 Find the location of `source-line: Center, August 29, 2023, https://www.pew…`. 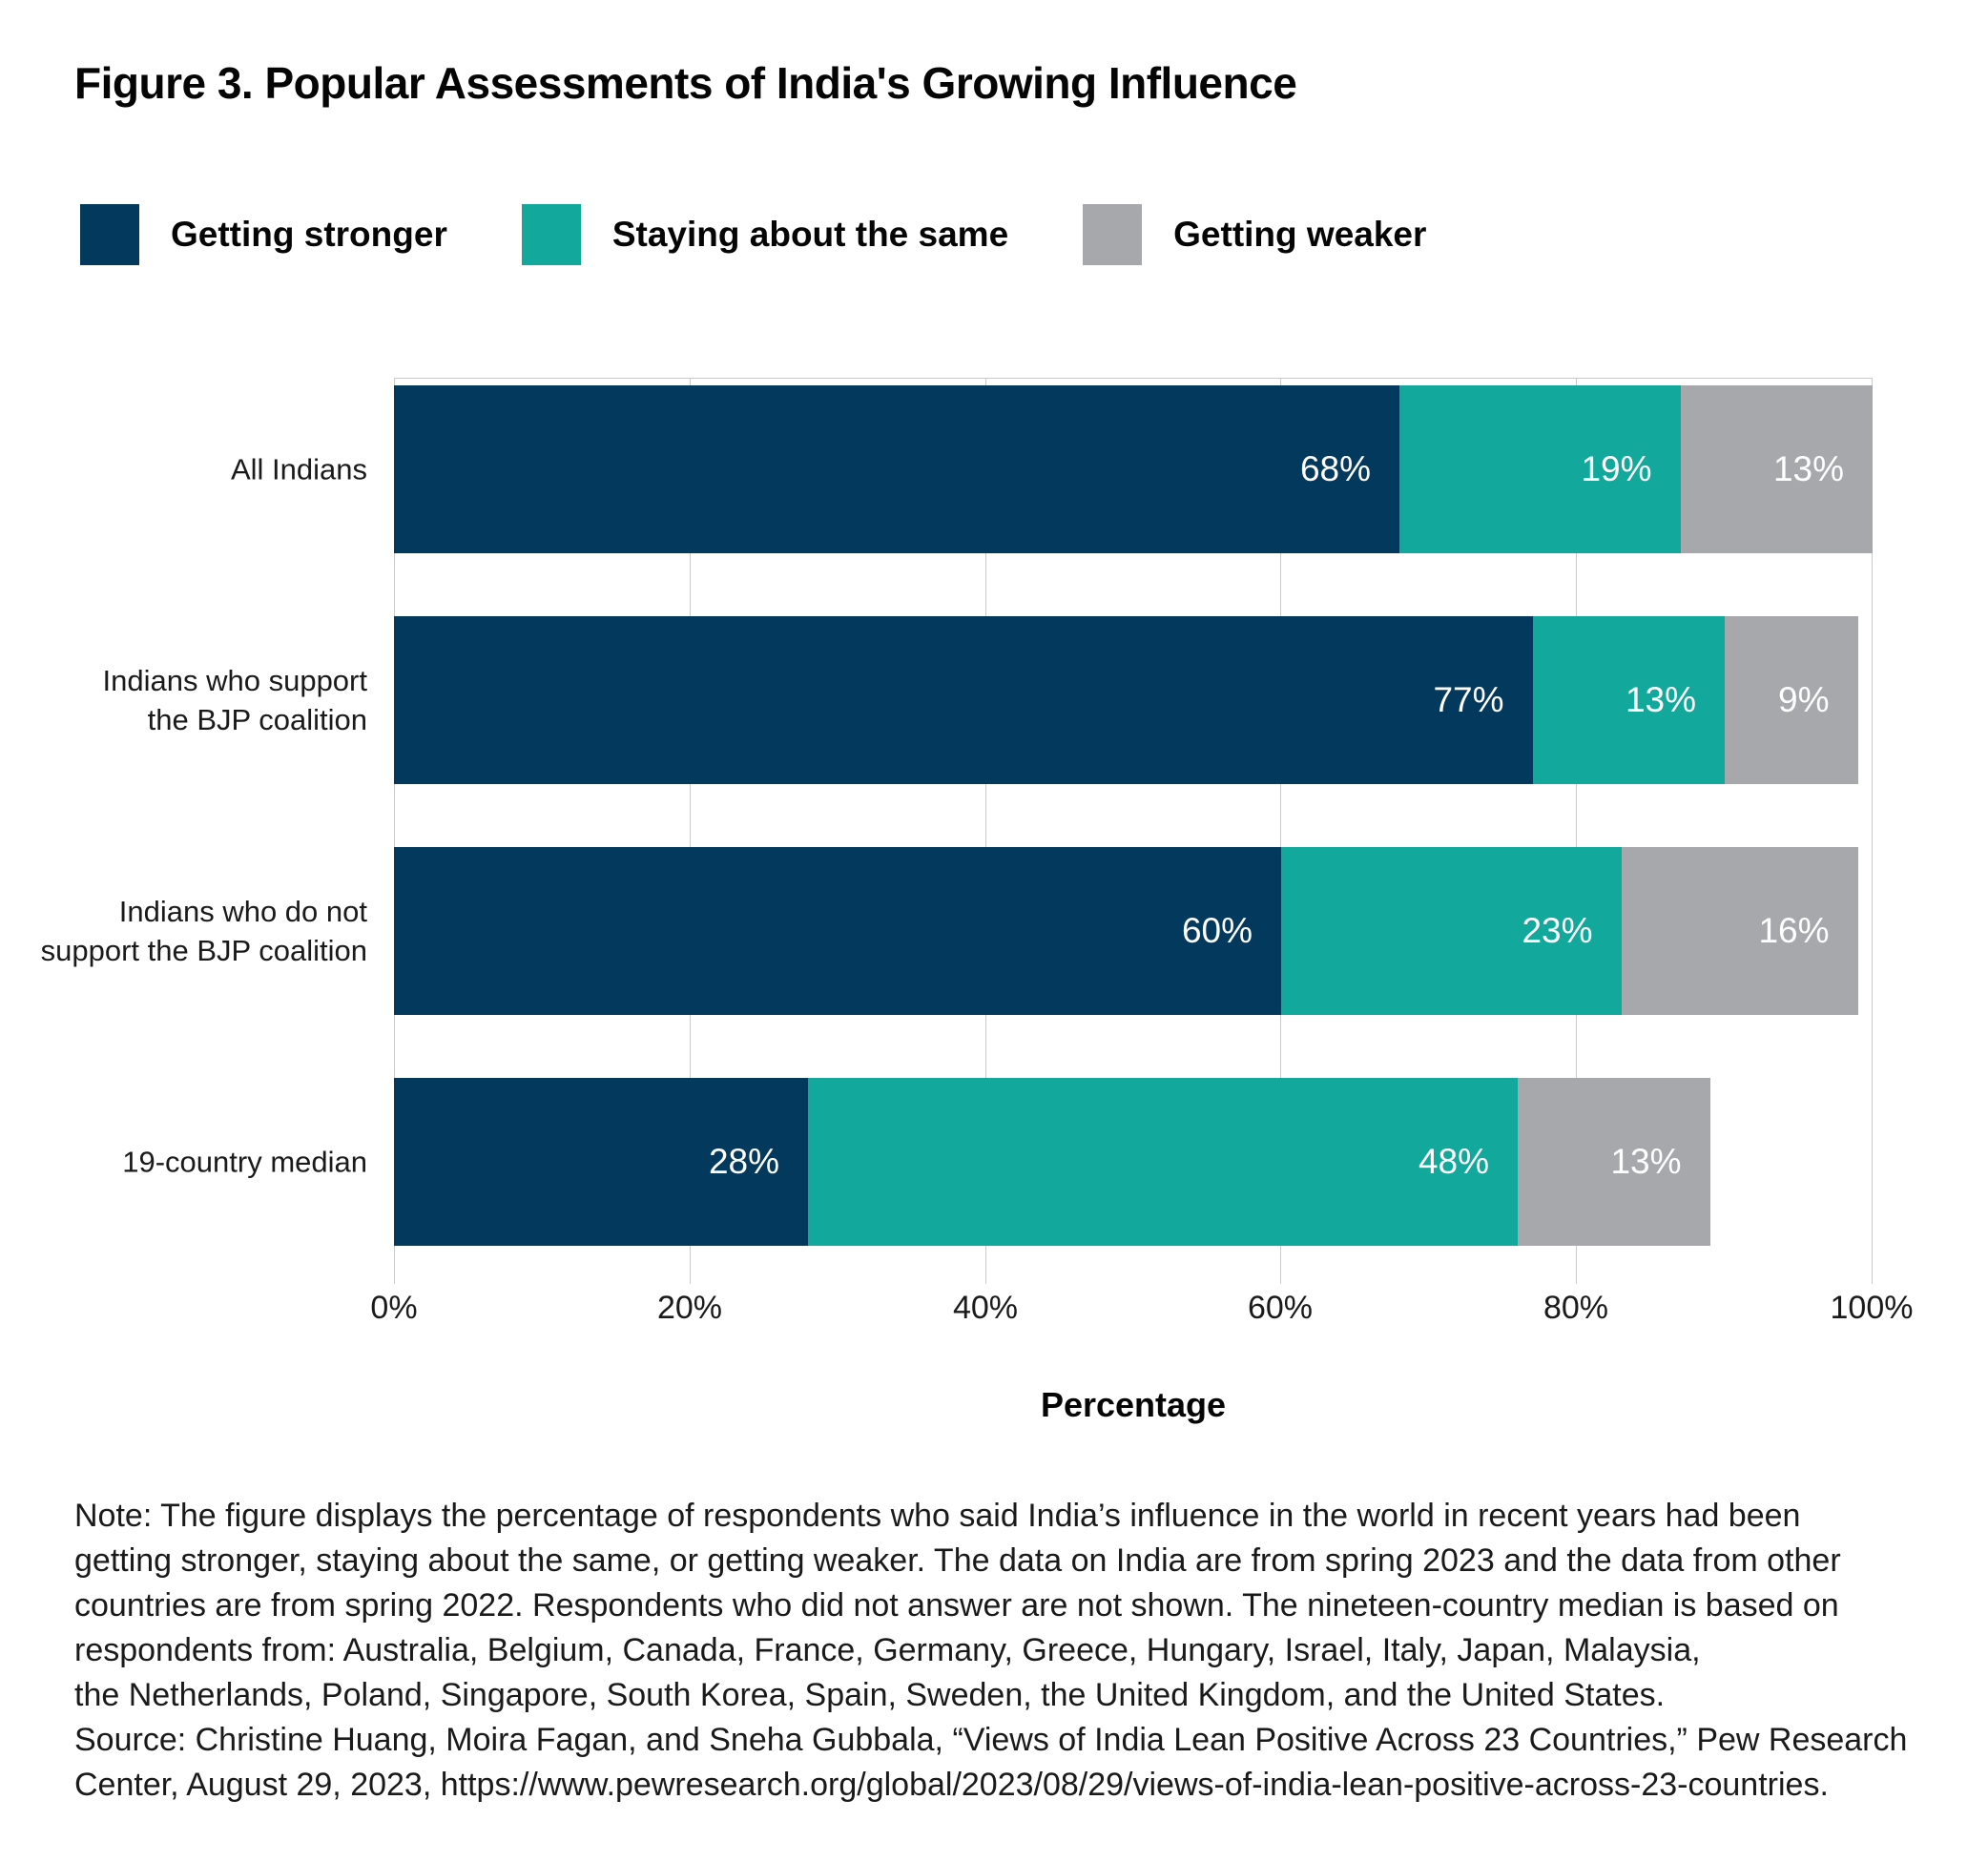

source-line: Center, August 29, 2023, https://www.pew… is located at coordinates (952, 1785).